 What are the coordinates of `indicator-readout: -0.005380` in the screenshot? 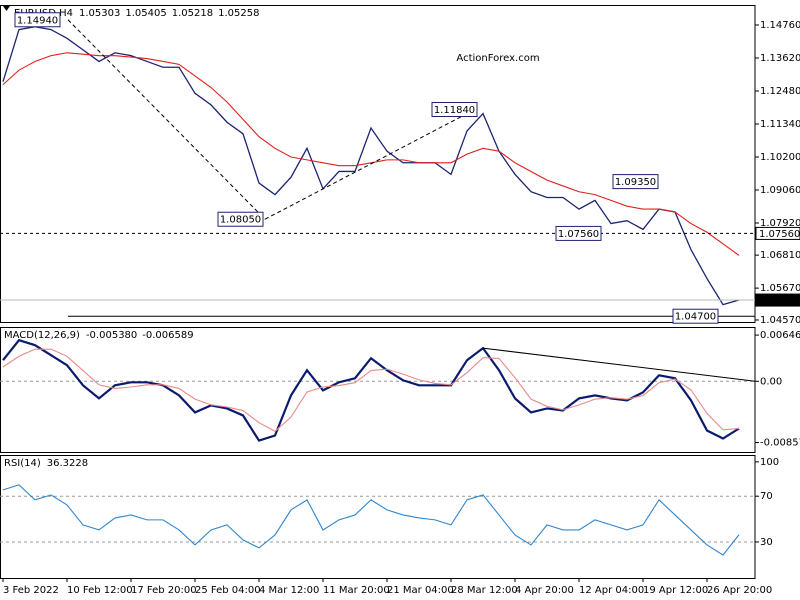 It's located at (111, 335).